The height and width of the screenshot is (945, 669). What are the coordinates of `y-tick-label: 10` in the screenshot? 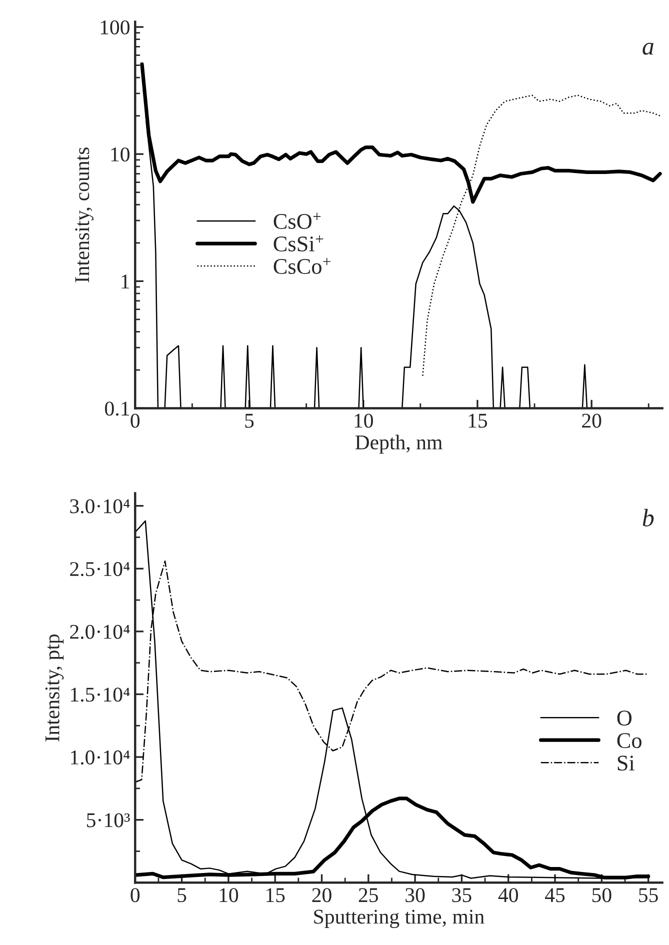 It's located at (120, 154).